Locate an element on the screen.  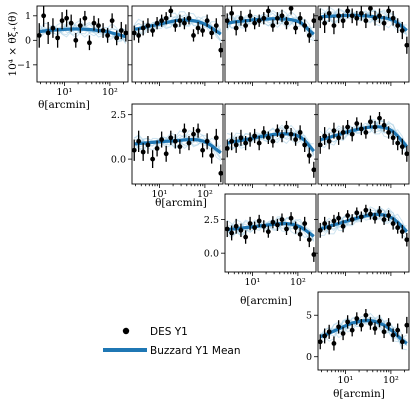
y-tick-label: 0.0 is located at coordinates (118, 159).